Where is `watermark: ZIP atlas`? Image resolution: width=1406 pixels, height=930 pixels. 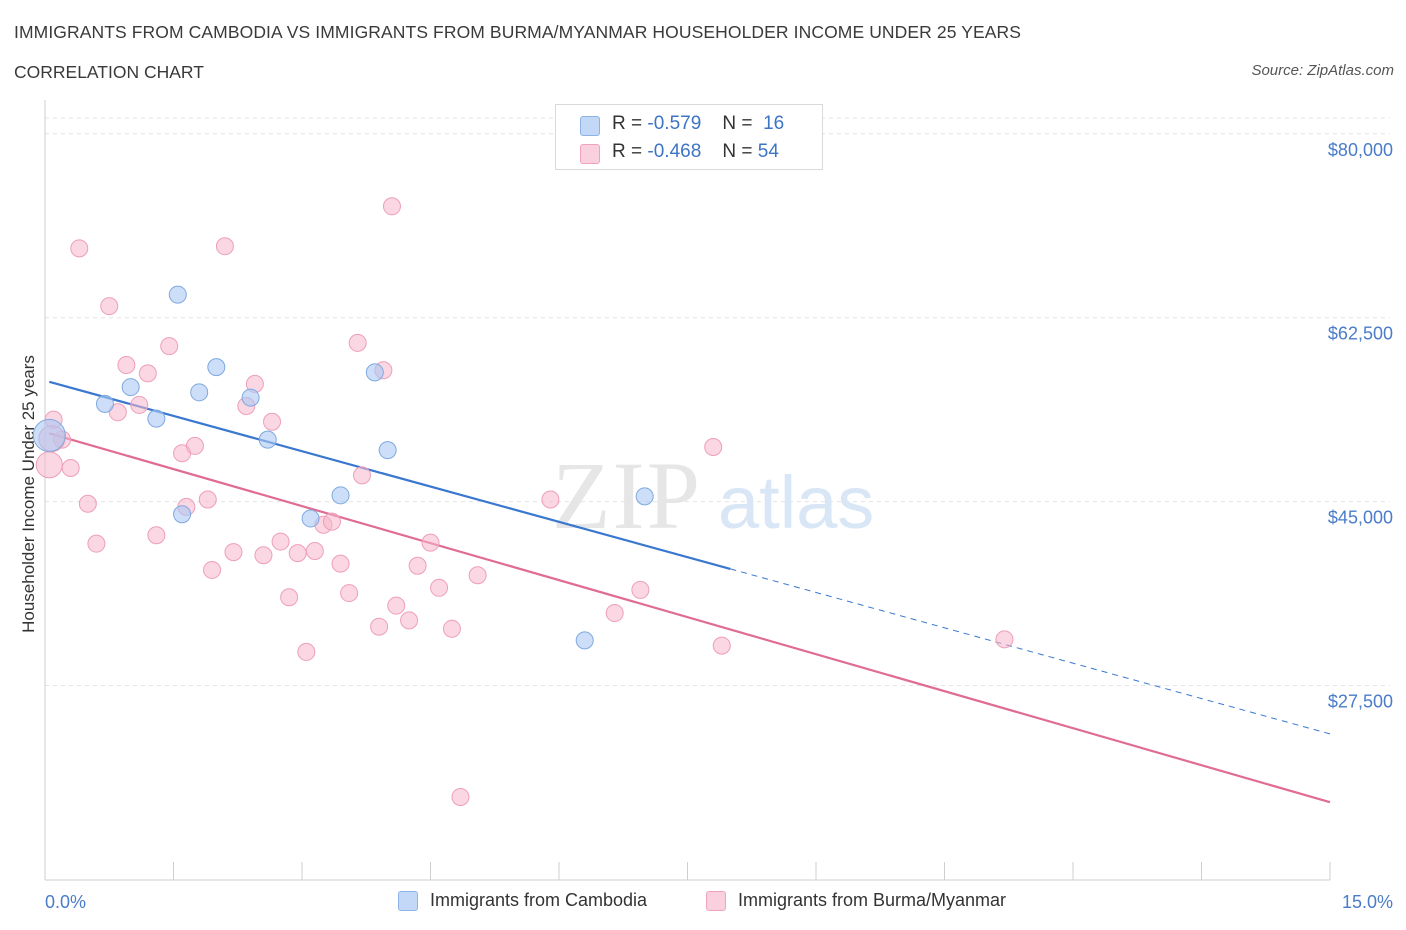
watermark: ZIP atlas is located at coordinates (713, 495).